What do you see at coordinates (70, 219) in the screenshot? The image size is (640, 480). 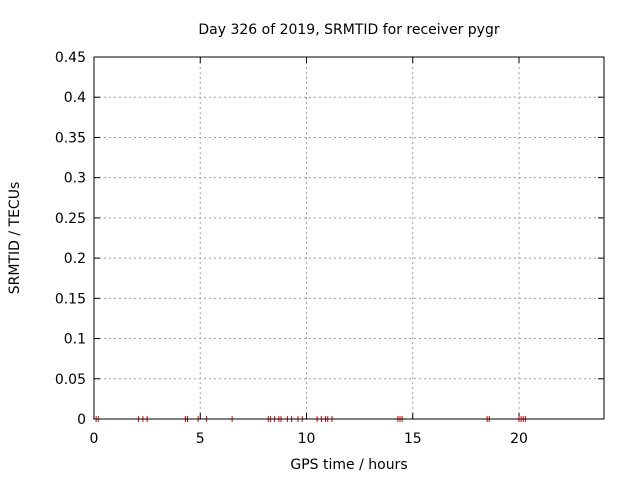 I see `y-tick-label: 0.25` at bounding box center [70, 219].